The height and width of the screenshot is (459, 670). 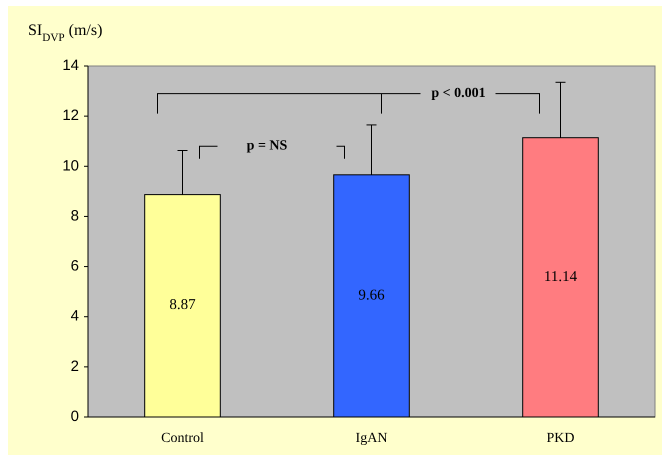 What do you see at coordinates (70, 115) in the screenshot?
I see `y-tick-label: 12` at bounding box center [70, 115].